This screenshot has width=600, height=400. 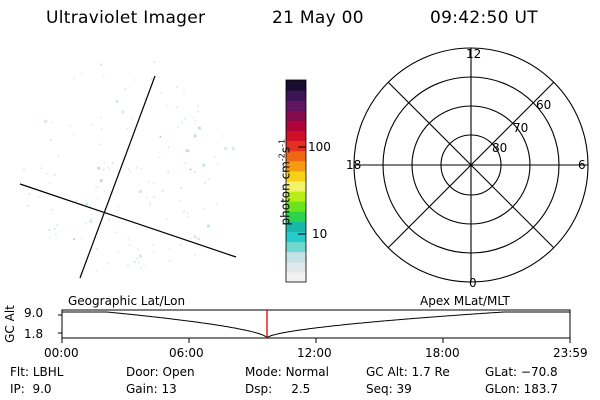 I want to click on time-label: 09:42:50 UT, so click(x=484, y=18).